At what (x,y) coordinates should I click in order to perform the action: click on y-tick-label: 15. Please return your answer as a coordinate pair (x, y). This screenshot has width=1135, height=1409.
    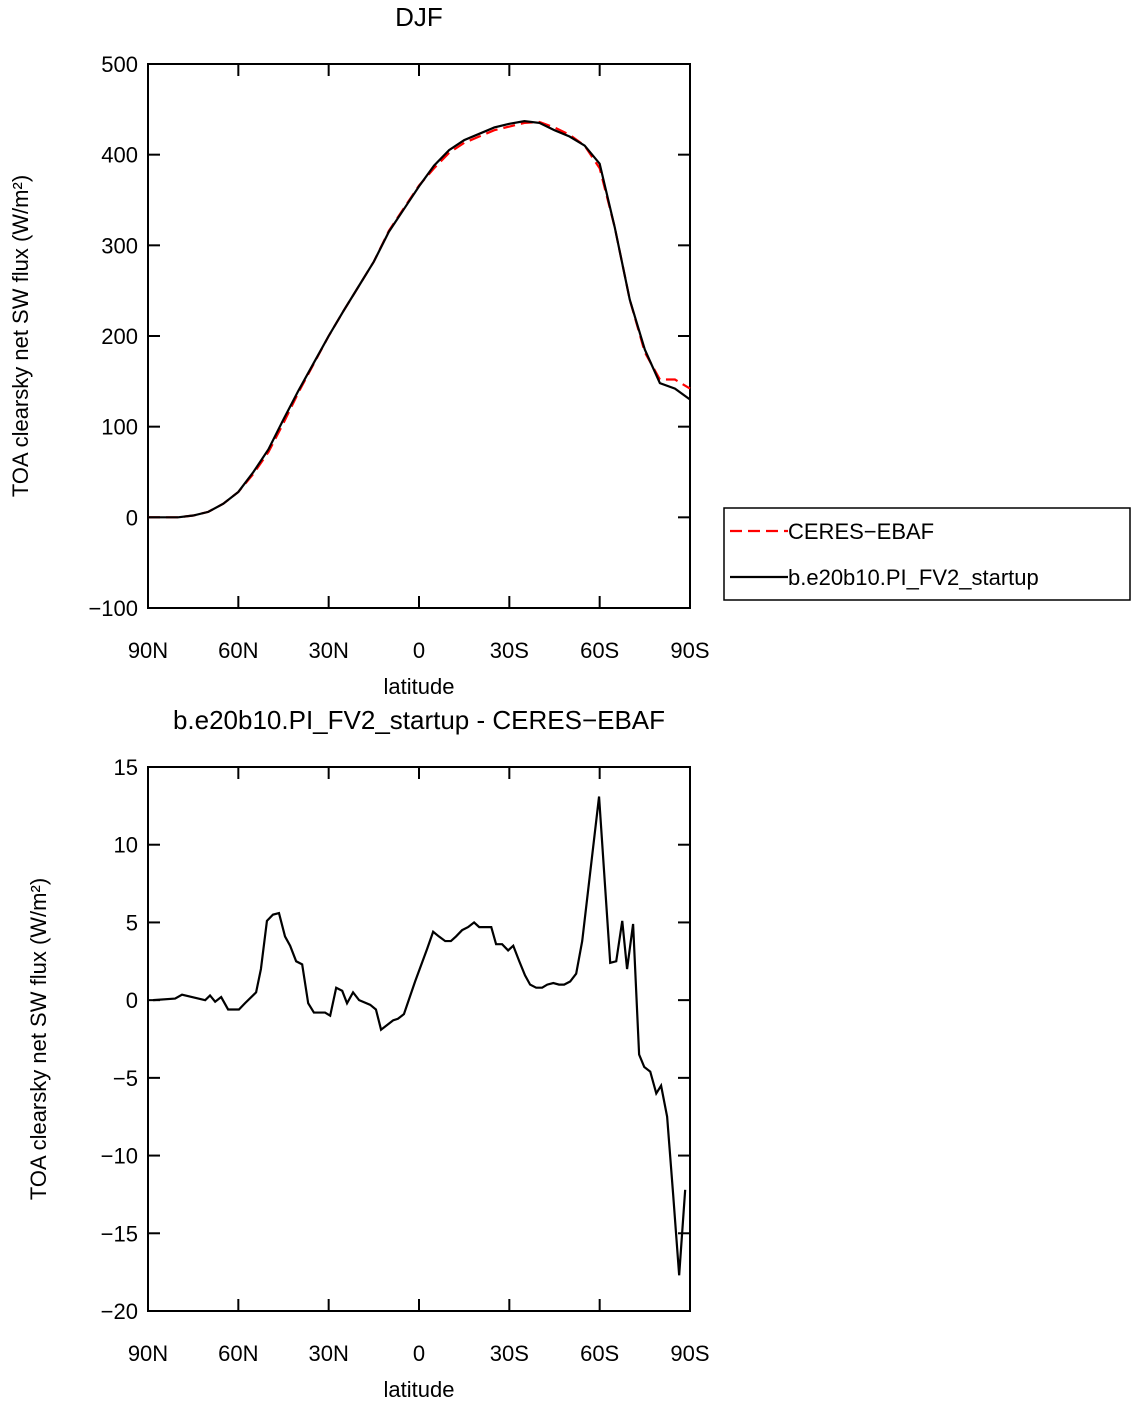
    Looking at the image, I should click on (126, 767).